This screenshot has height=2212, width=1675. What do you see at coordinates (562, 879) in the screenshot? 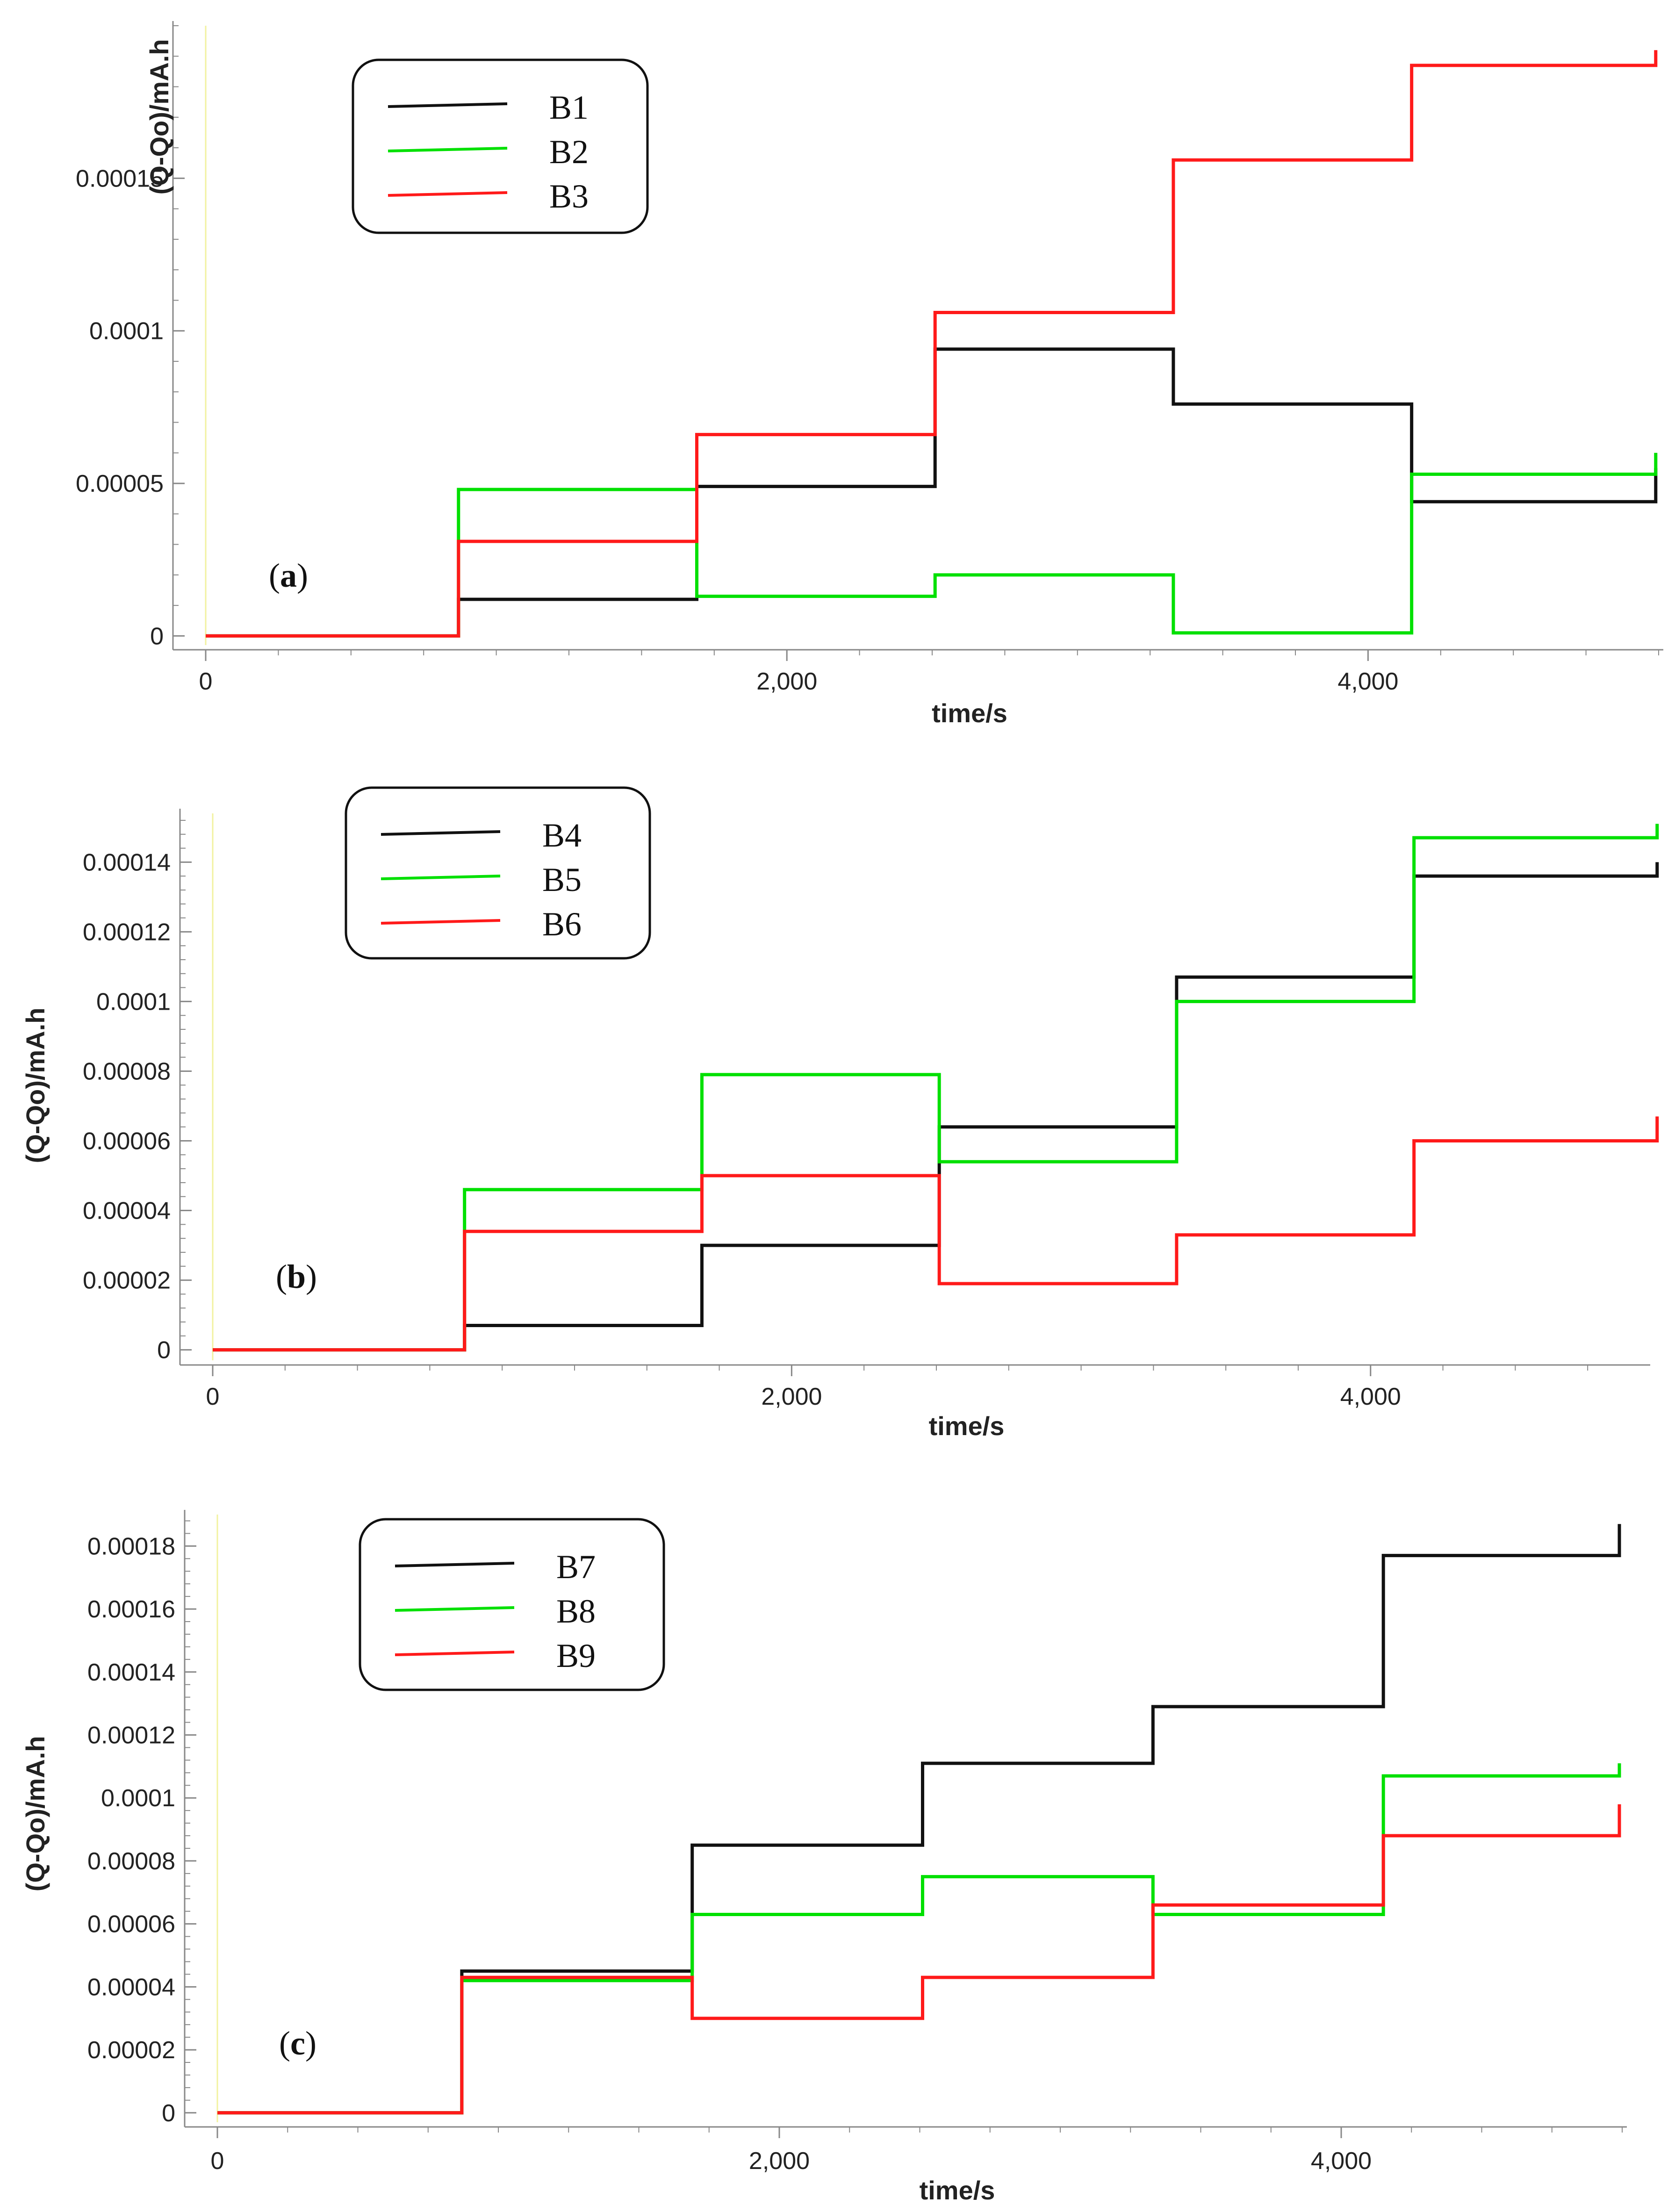
I see `legend-label-B5: B5` at bounding box center [562, 879].